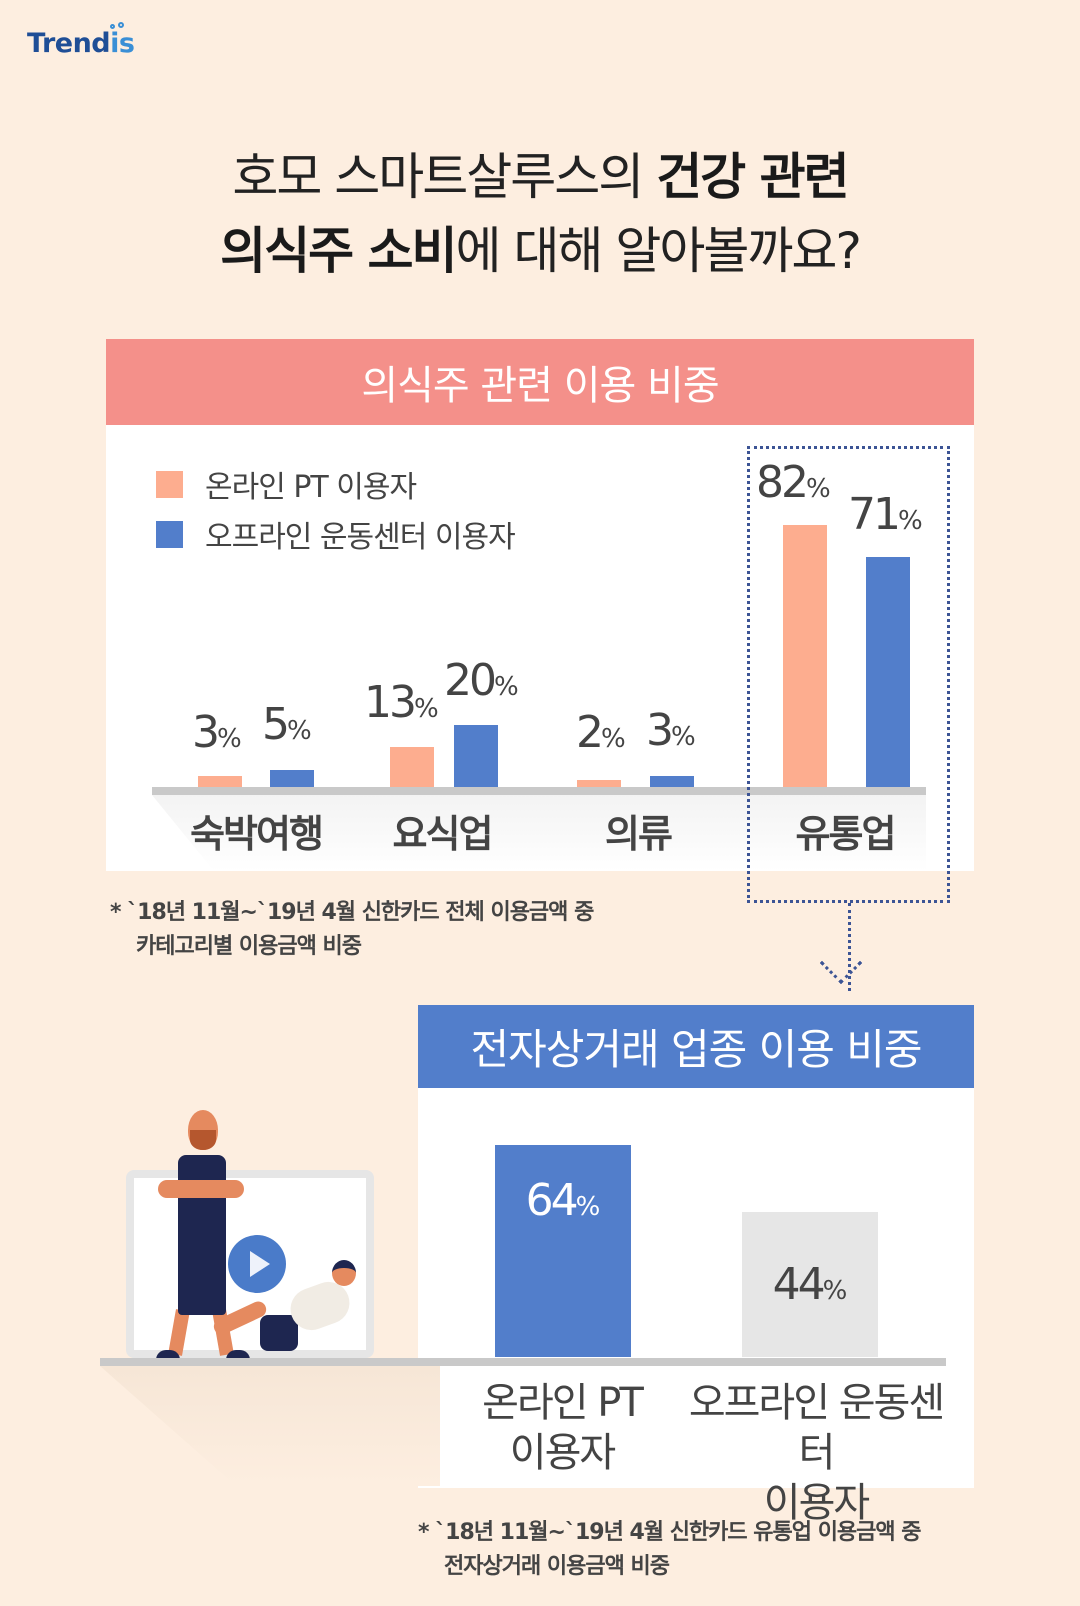  I want to click on category-label-line: 오프라인 운동센터, so click(816, 1428).